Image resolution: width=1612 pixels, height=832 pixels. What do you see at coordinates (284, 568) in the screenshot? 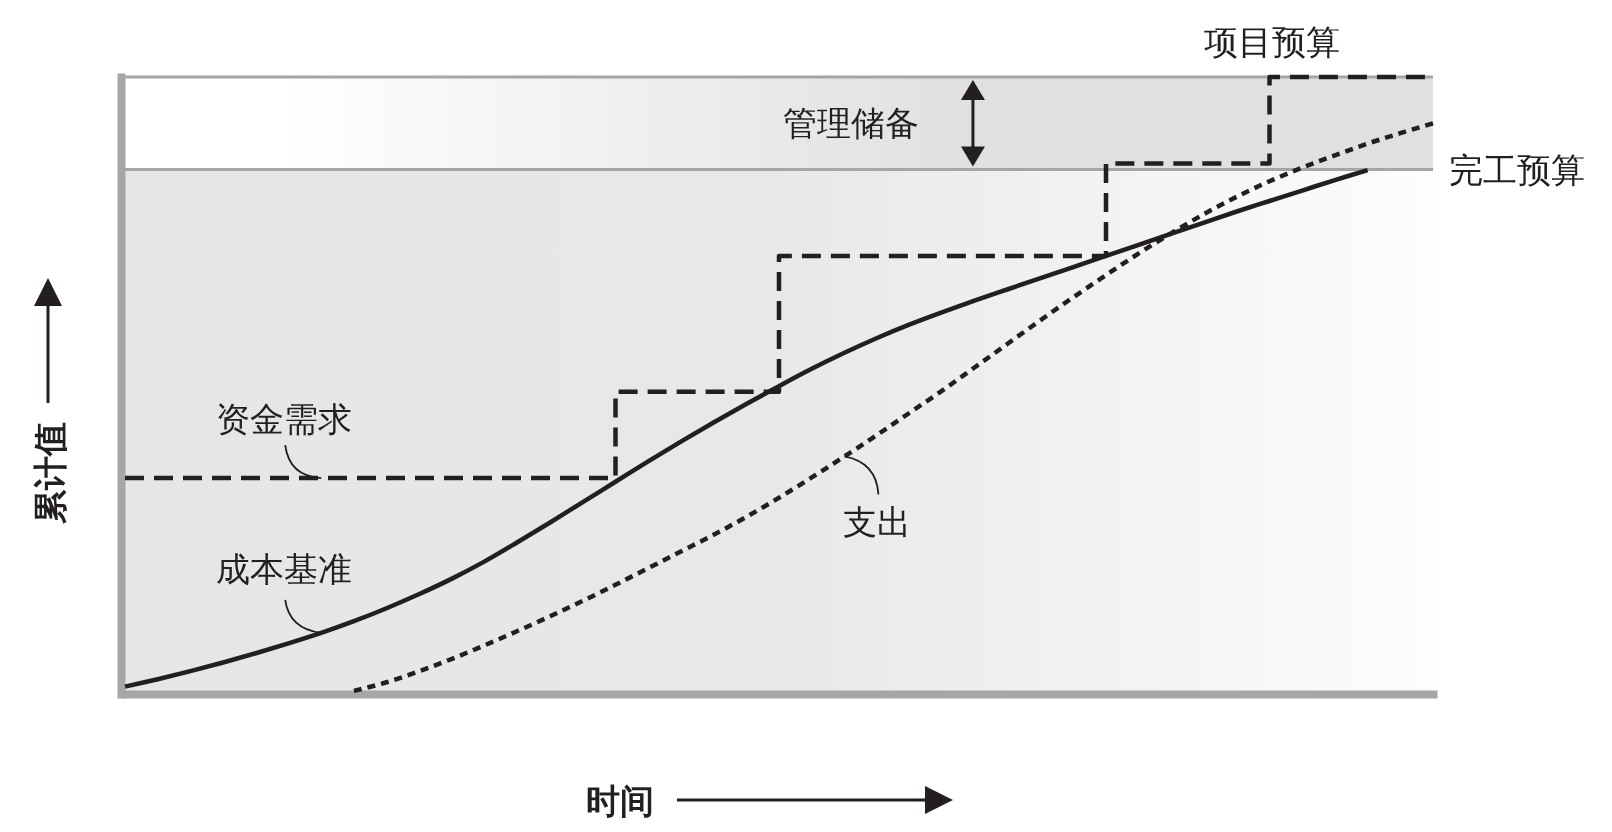
I see `series-label: 成本基准` at bounding box center [284, 568].